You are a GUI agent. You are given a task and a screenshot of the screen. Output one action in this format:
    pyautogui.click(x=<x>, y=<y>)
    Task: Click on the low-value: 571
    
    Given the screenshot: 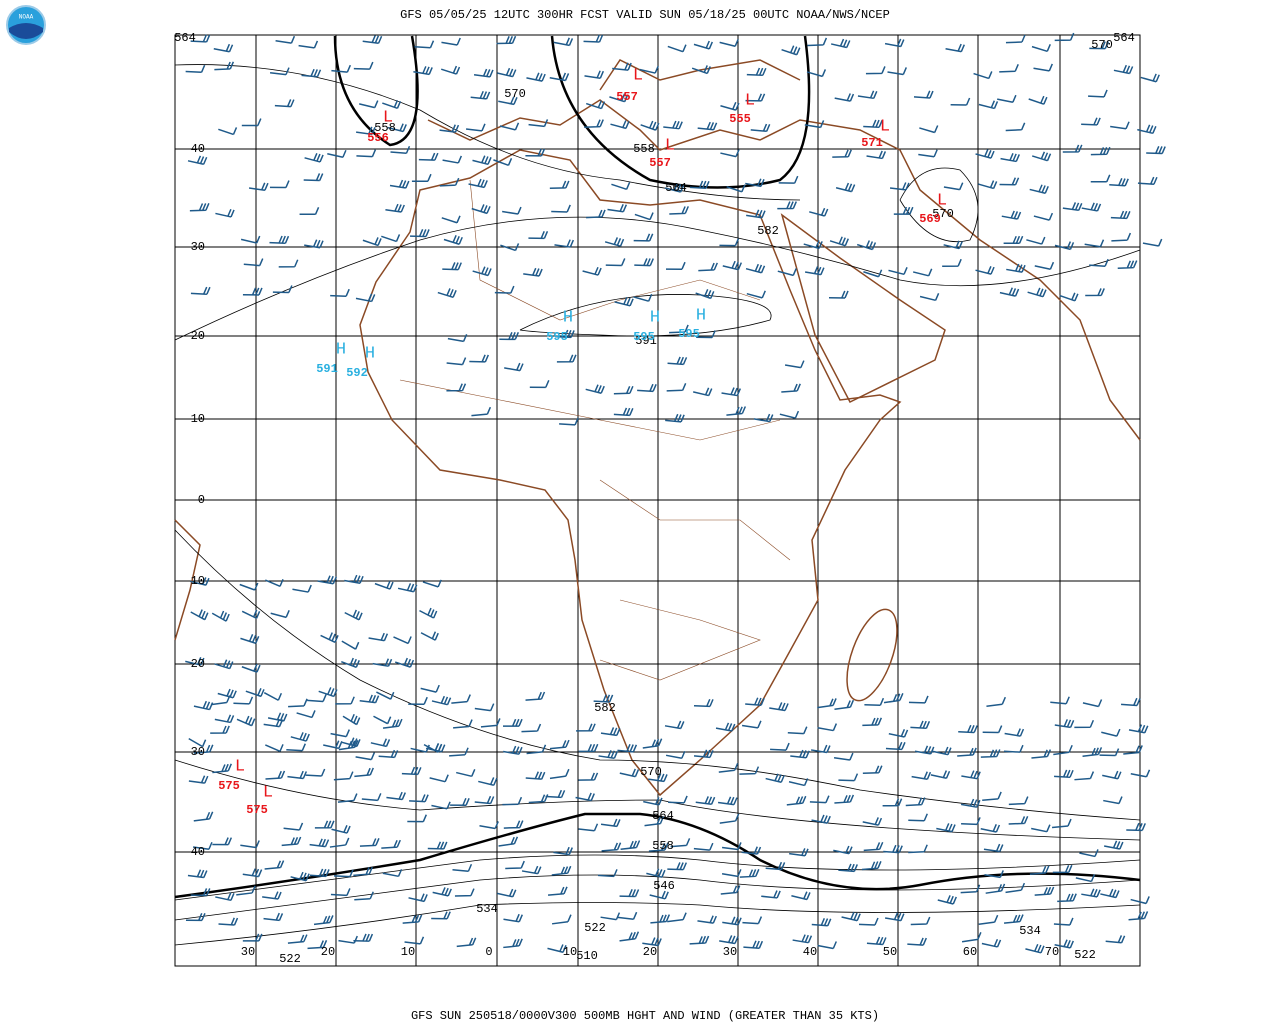 What is the action you would take?
    pyautogui.click(x=872, y=143)
    